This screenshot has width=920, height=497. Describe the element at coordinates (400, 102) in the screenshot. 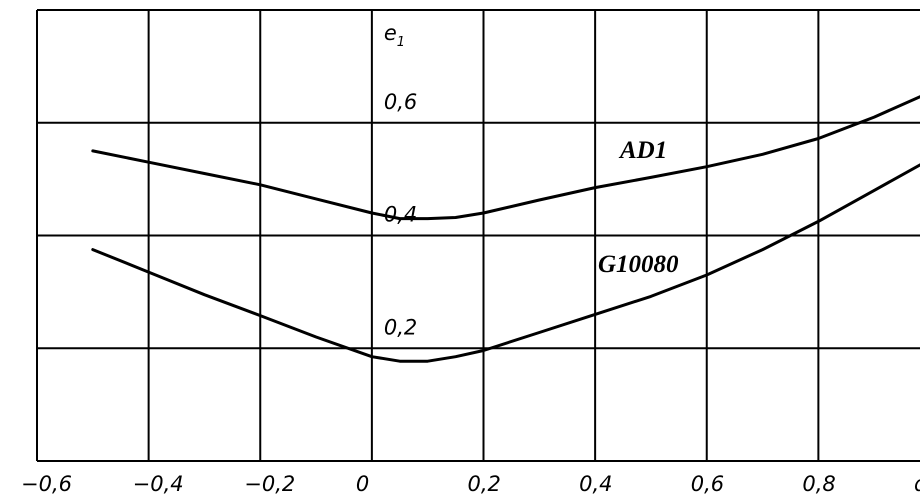

I see `y-tick-label: 0,6` at that location.